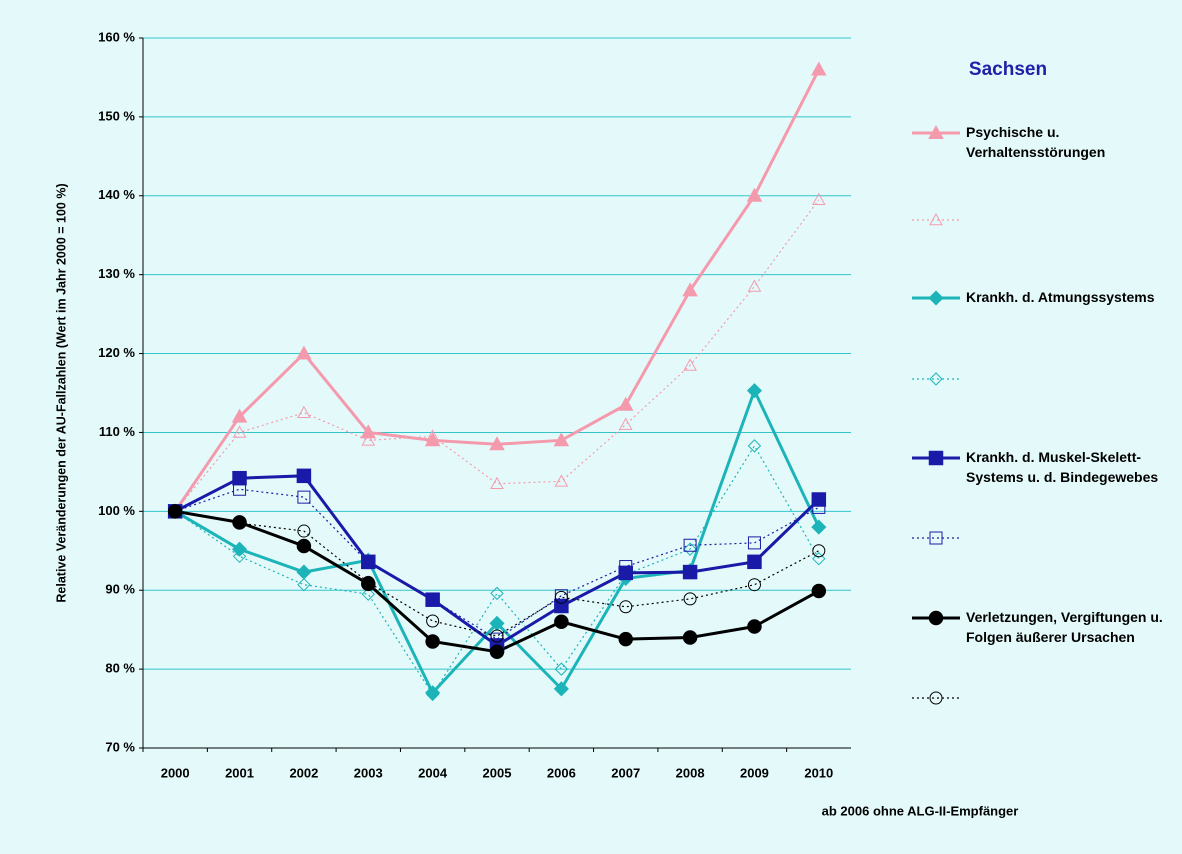 This screenshot has width=1182, height=854. I want to click on chart-title: Sachsen, so click(1008, 69).